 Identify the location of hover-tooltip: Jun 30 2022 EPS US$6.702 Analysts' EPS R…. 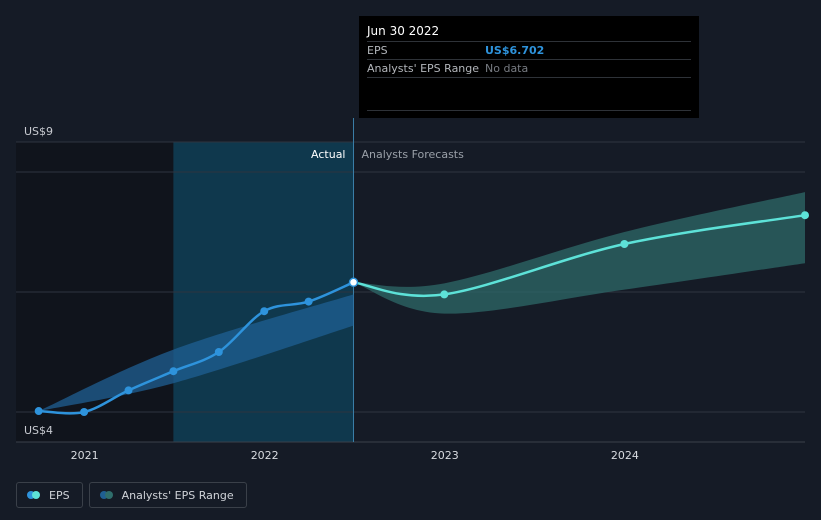
(529, 67).